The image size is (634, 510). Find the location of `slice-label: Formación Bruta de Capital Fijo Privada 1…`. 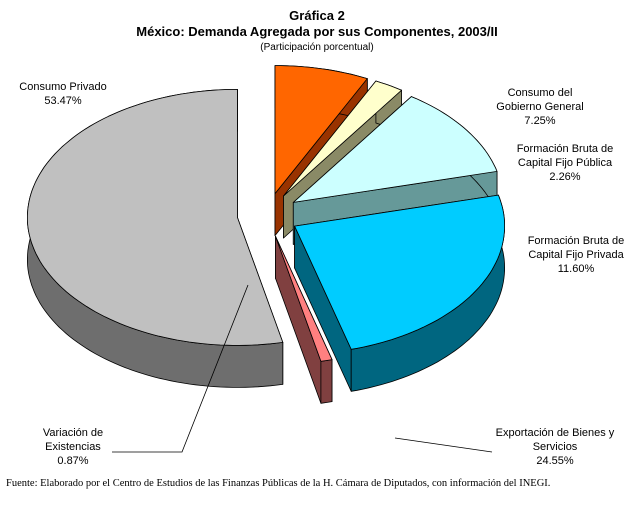

slice-label: Formación Bruta de Capital Fijo Privada 1… is located at coordinates (576, 255).